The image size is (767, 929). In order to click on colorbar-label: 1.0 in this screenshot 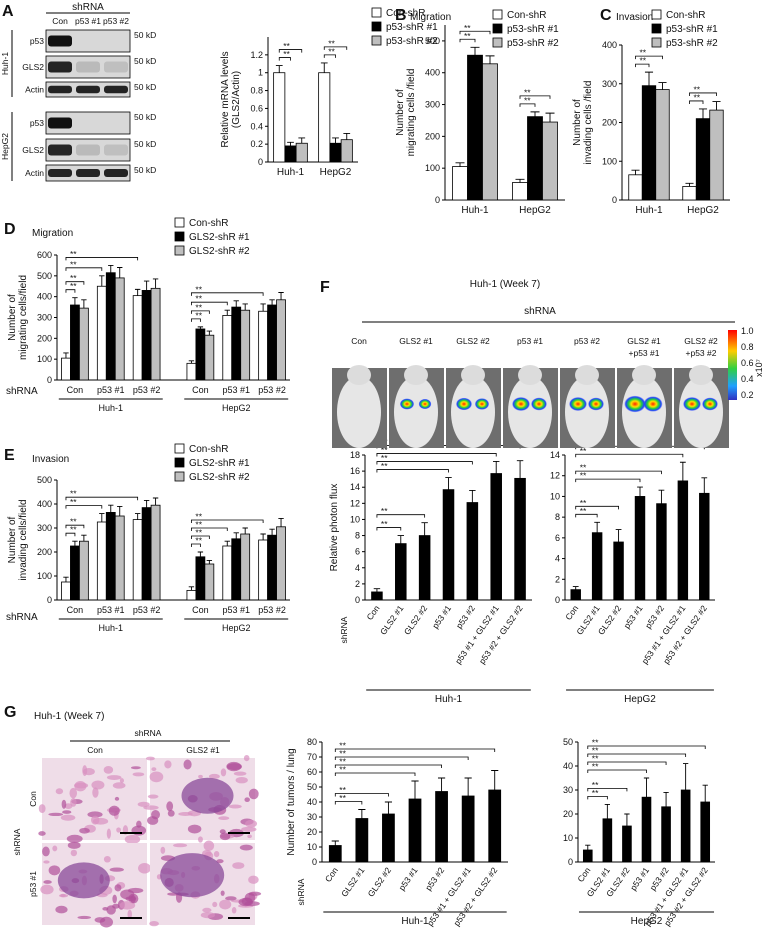, I will do `click(747, 331)`.